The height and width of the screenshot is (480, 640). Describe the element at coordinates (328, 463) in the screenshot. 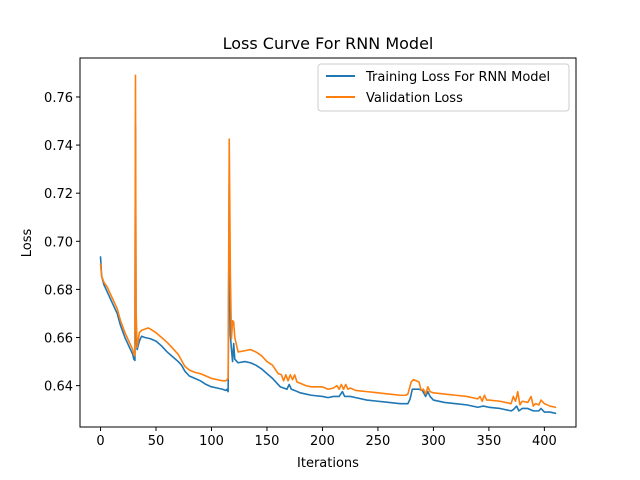

I see `x-axis-label: Iterations` at that location.